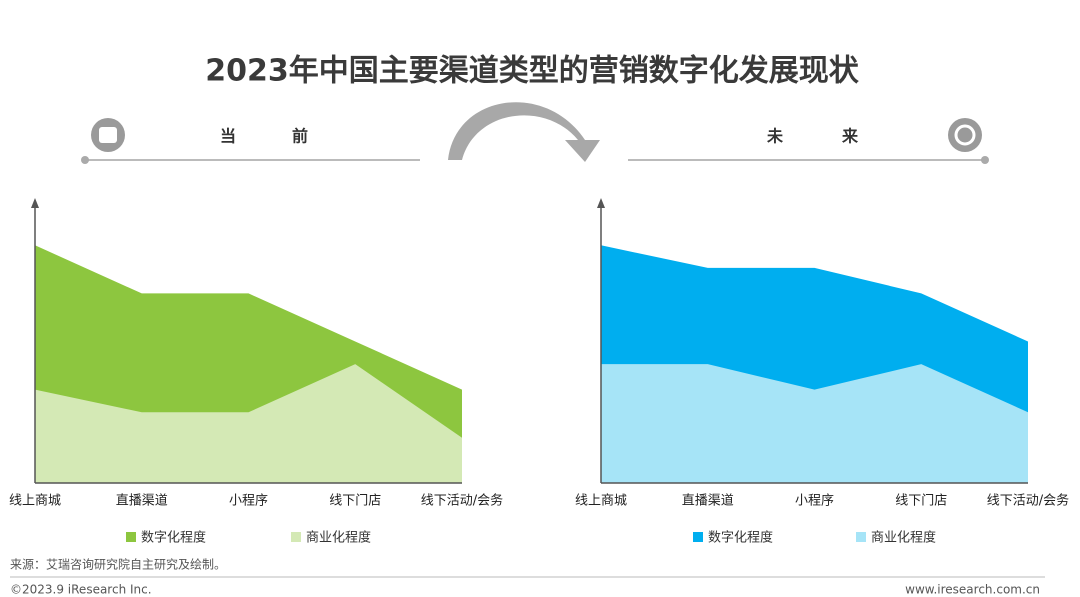 This screenshot has width=1080, height=597. What do you see at coordinates (118, 564) in the screenshot?
I see `source-note: 来源：艾瑞咨询研究院自主研究及绘制。` at bounding box center [118, 564].